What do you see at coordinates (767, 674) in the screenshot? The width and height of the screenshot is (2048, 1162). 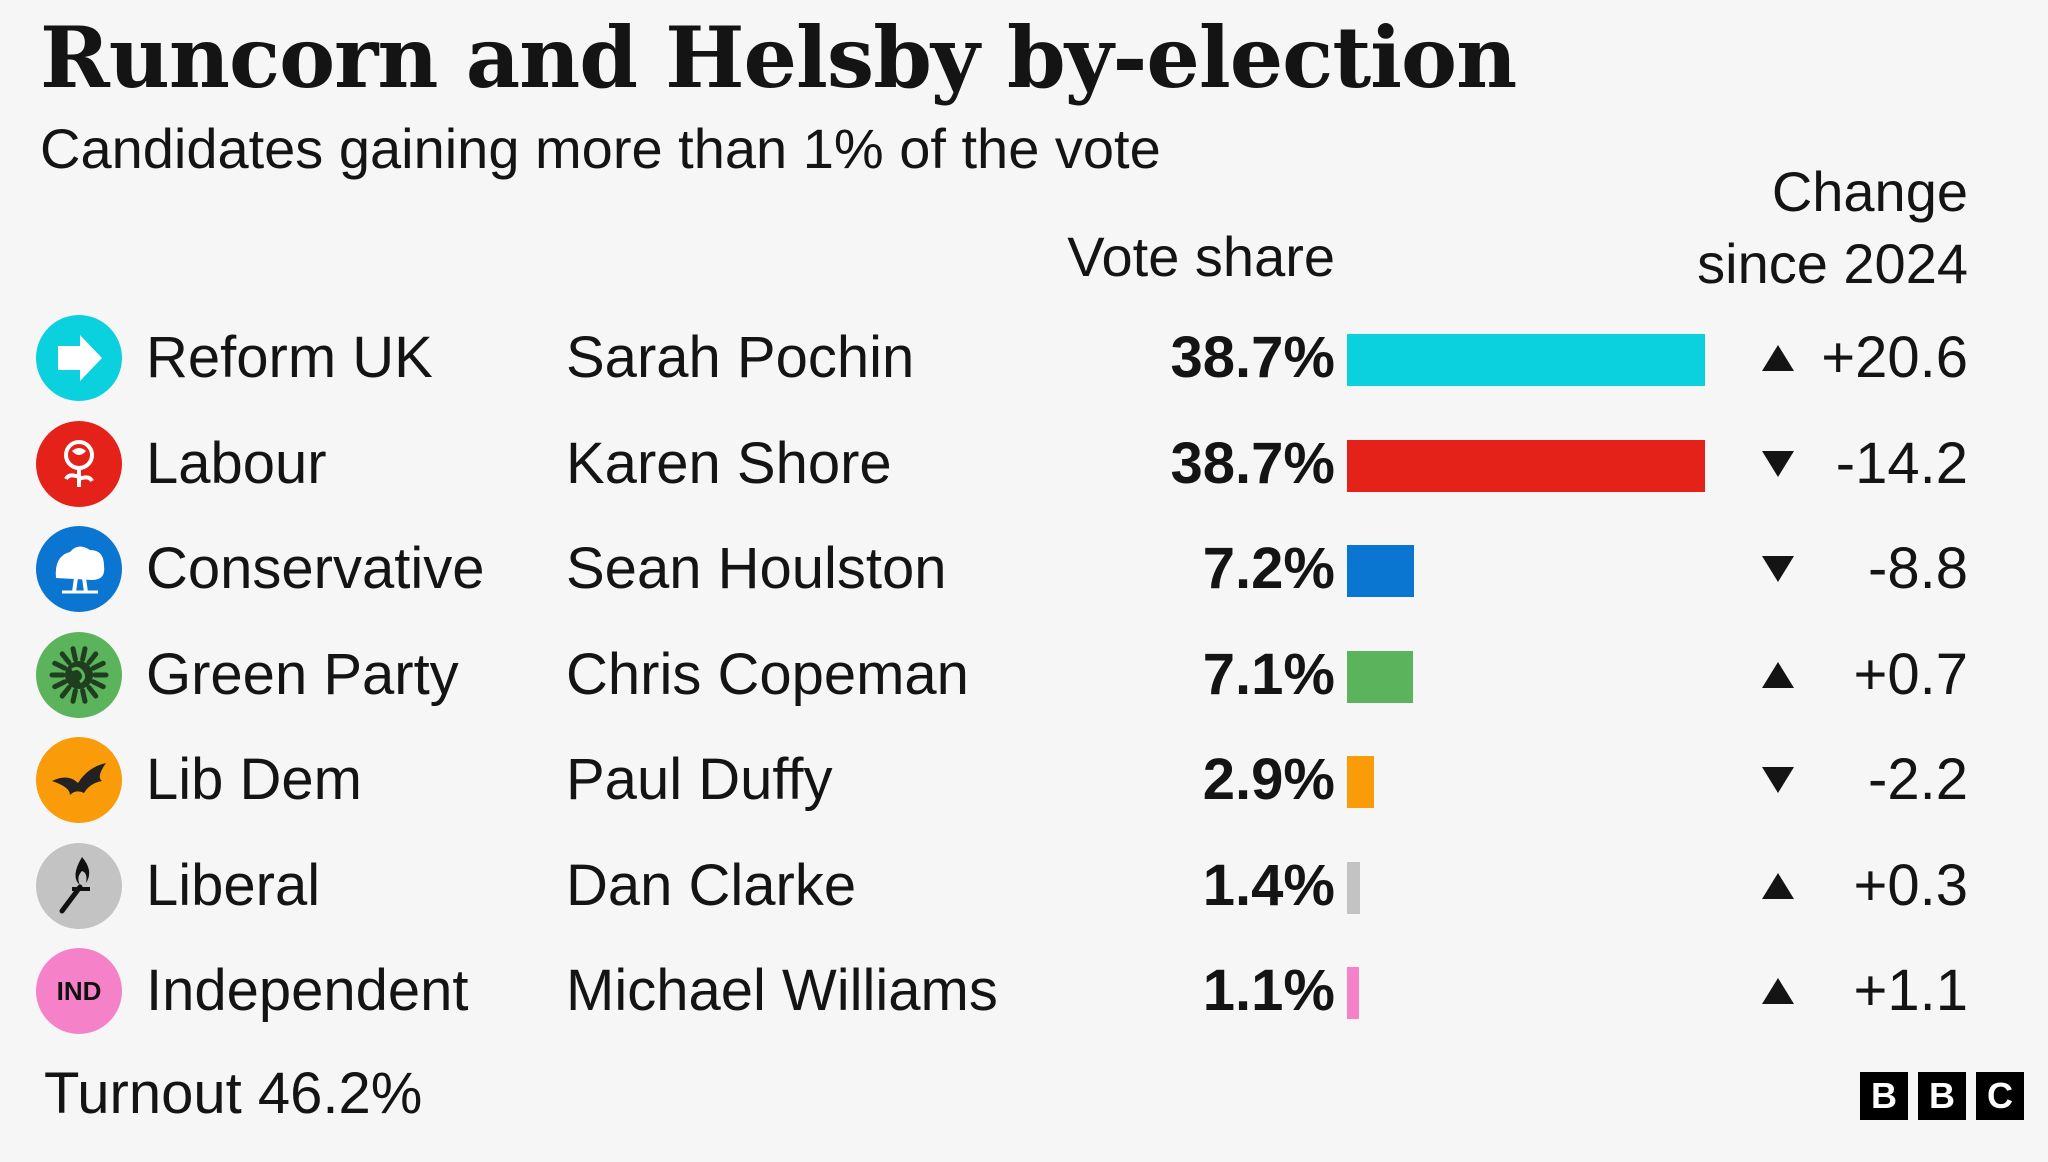 I see `candidate-name: Chris Copeman` at bounding box center [767, 674].